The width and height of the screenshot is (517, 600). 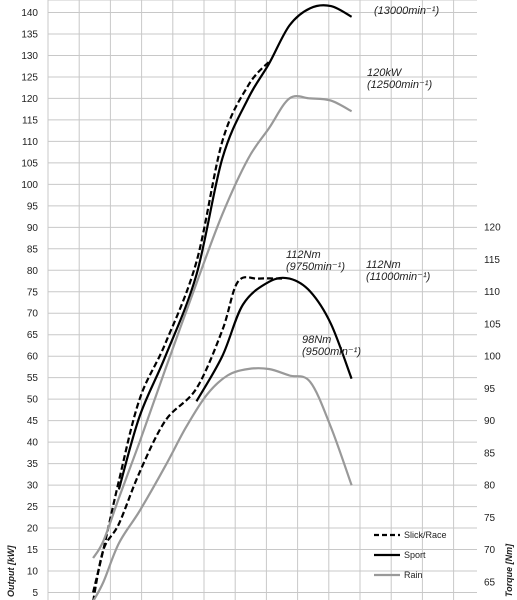 I want to click on annotation-label: 98Nm, so click(x=316, y=340).